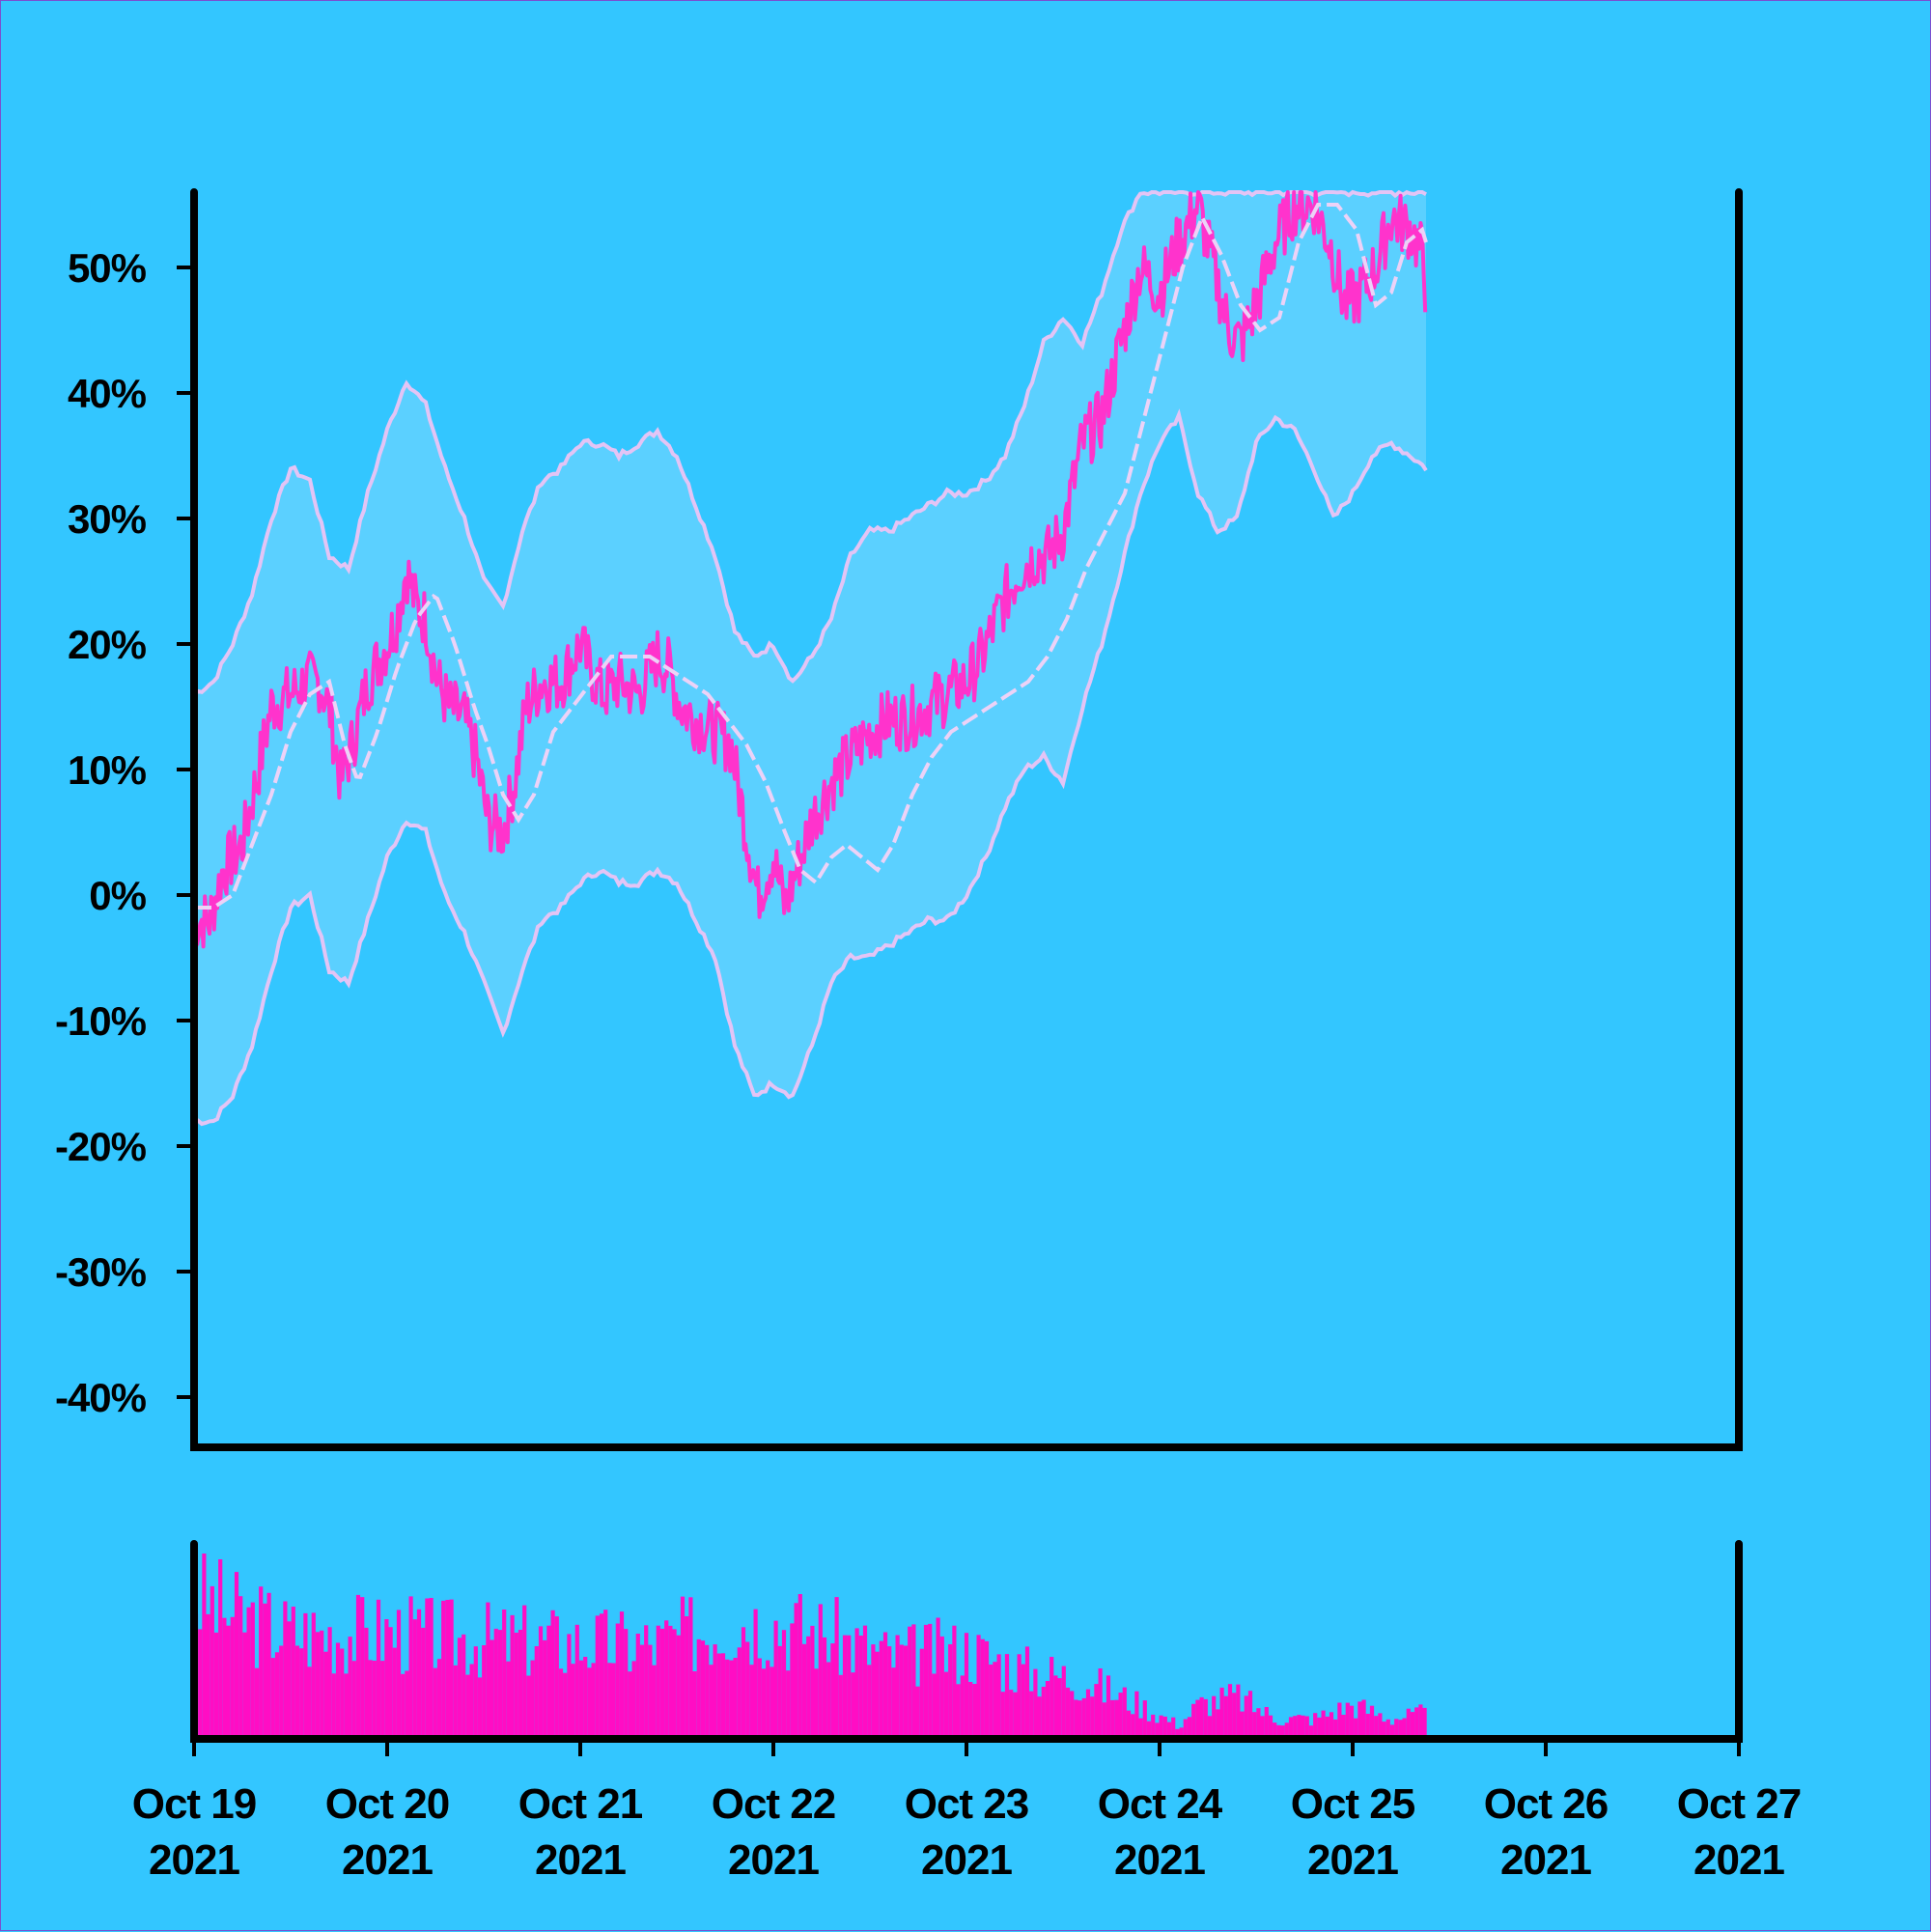 This screenshot has height=1932, width=1931. Describe the element at coordinates (1546, 1804) in the screenshot. I see `x-tick-label-date: Oct 26` at that location.